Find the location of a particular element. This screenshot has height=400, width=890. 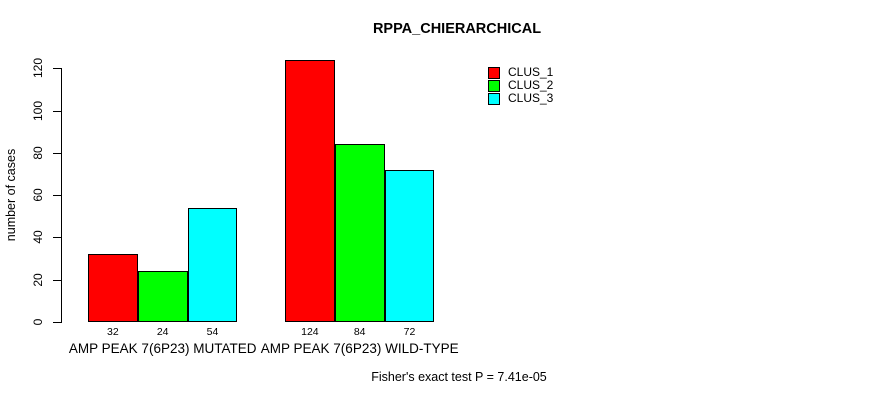

bar-clus_2-group1 is located at coordinates (162, 296).